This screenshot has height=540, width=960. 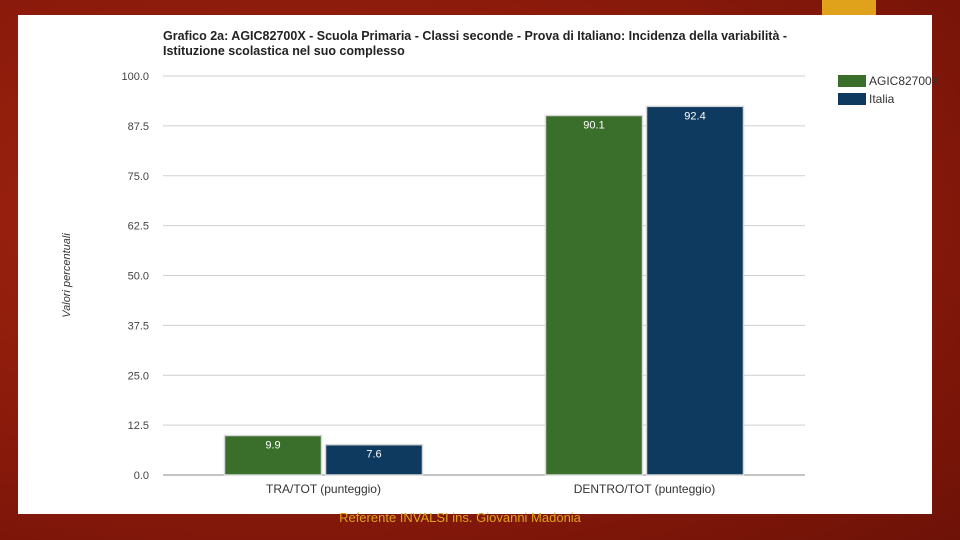 What do you see at coordinates (593, 126) in the screenshot?
I see `bar-value-label: 90.1` at bounding box center [593, 126].